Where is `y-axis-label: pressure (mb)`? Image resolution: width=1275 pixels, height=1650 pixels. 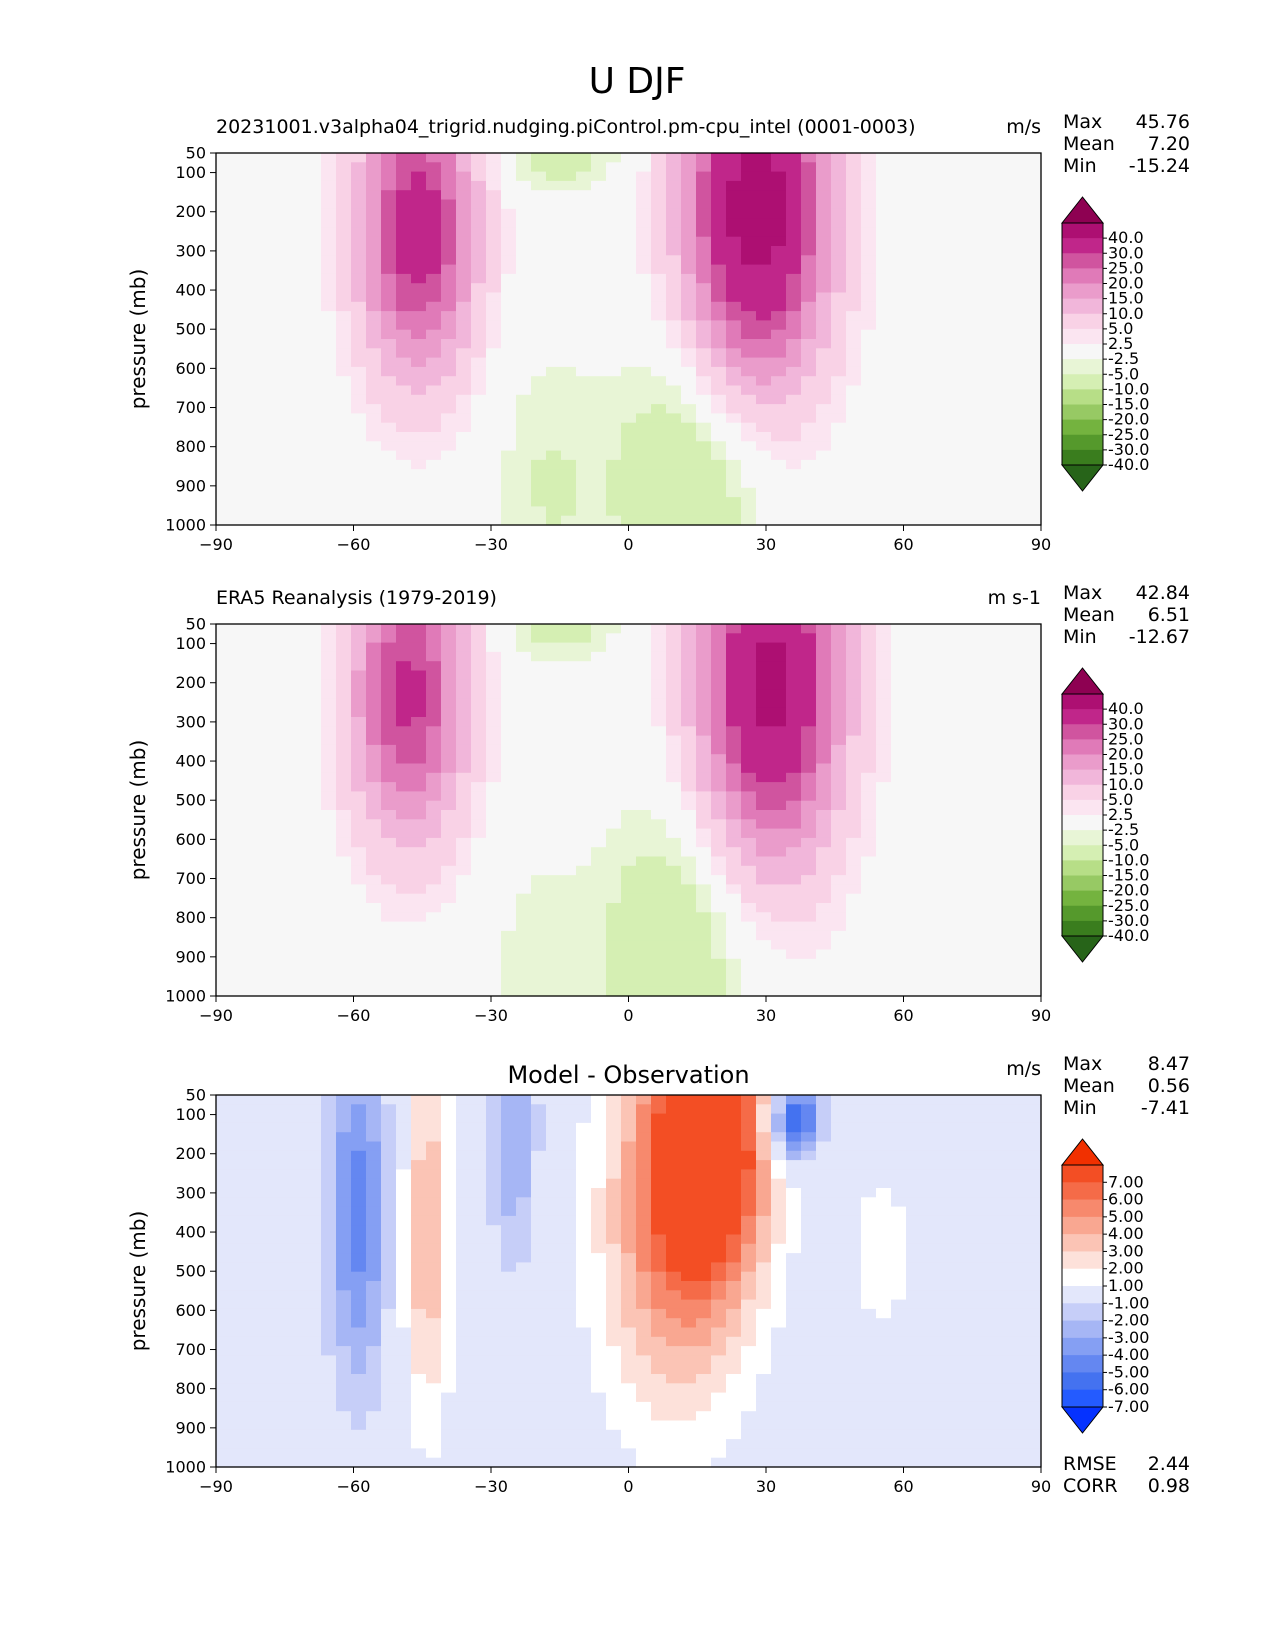 y-axis-label: pressure (mb) is located at coordinates (138, 339).